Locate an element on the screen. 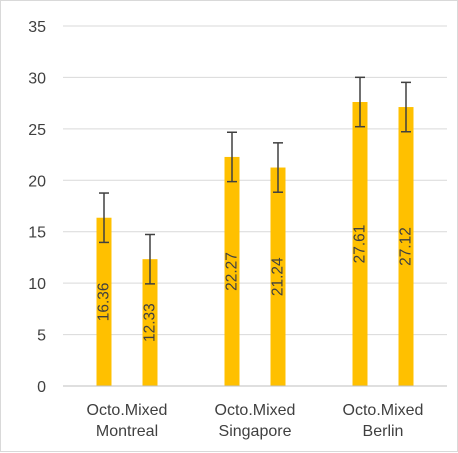  data-label: 12.33 is located at coordinates (150, 322).